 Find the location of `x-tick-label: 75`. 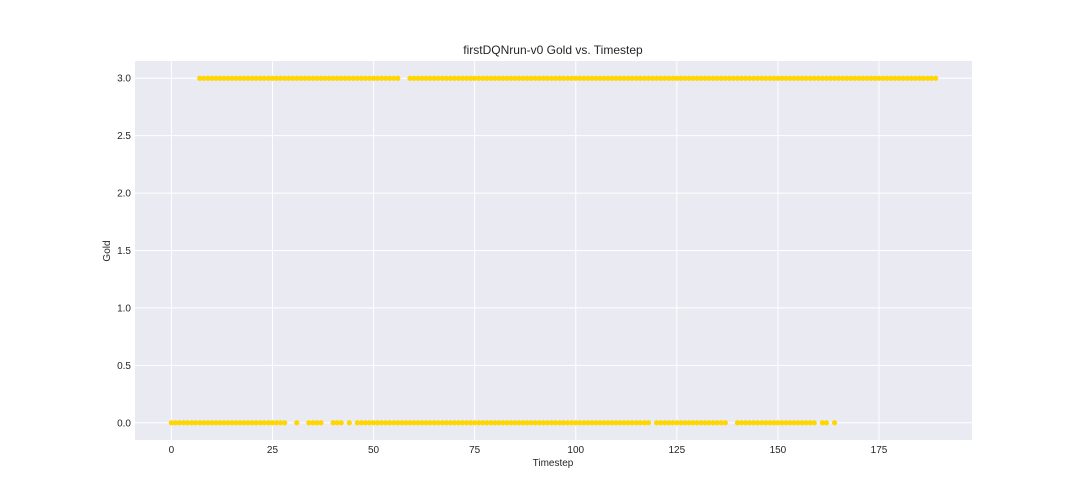

x-tick-label: 75 is located at coordinates (475, 450).